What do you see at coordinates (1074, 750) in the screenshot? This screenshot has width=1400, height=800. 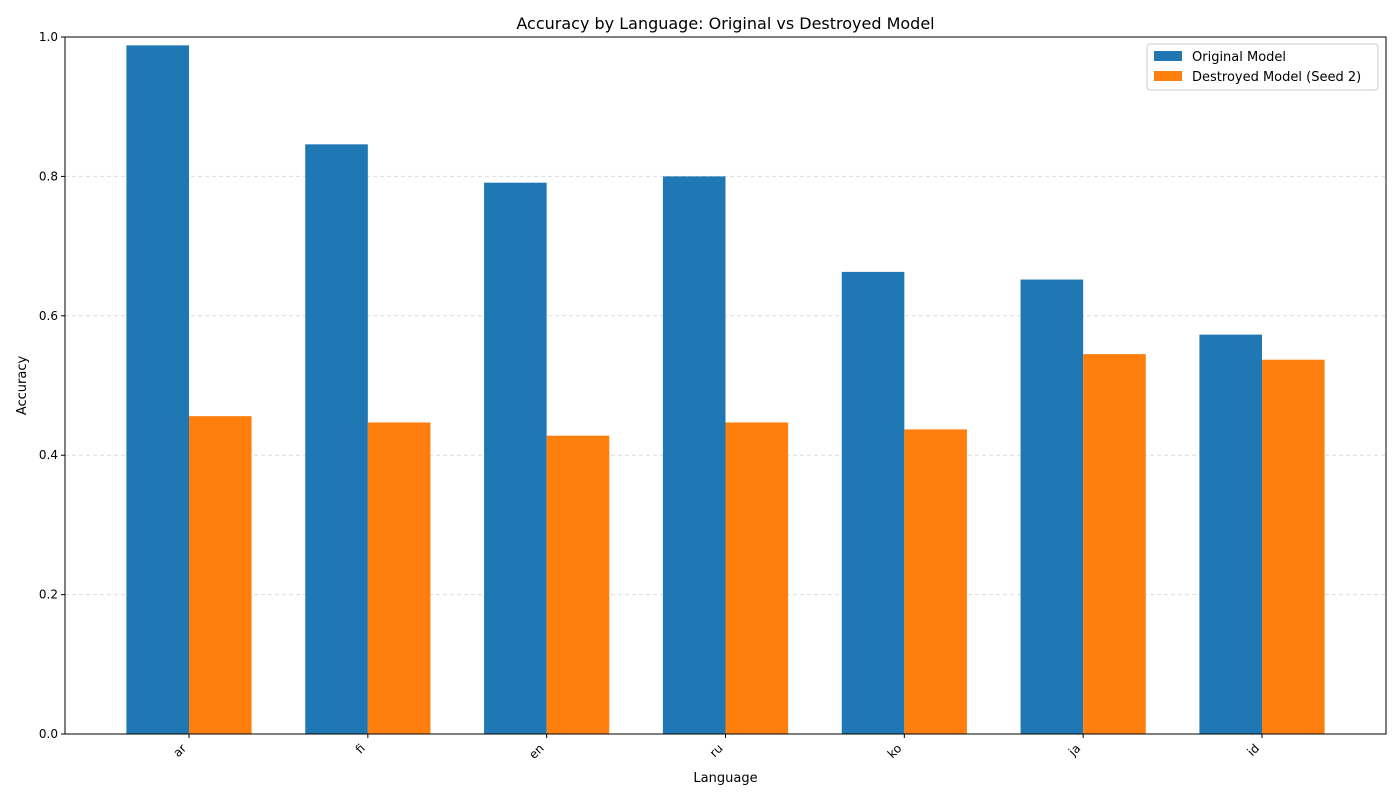 I see `x-tick-label: ja` at bounding box center [1074, 750].